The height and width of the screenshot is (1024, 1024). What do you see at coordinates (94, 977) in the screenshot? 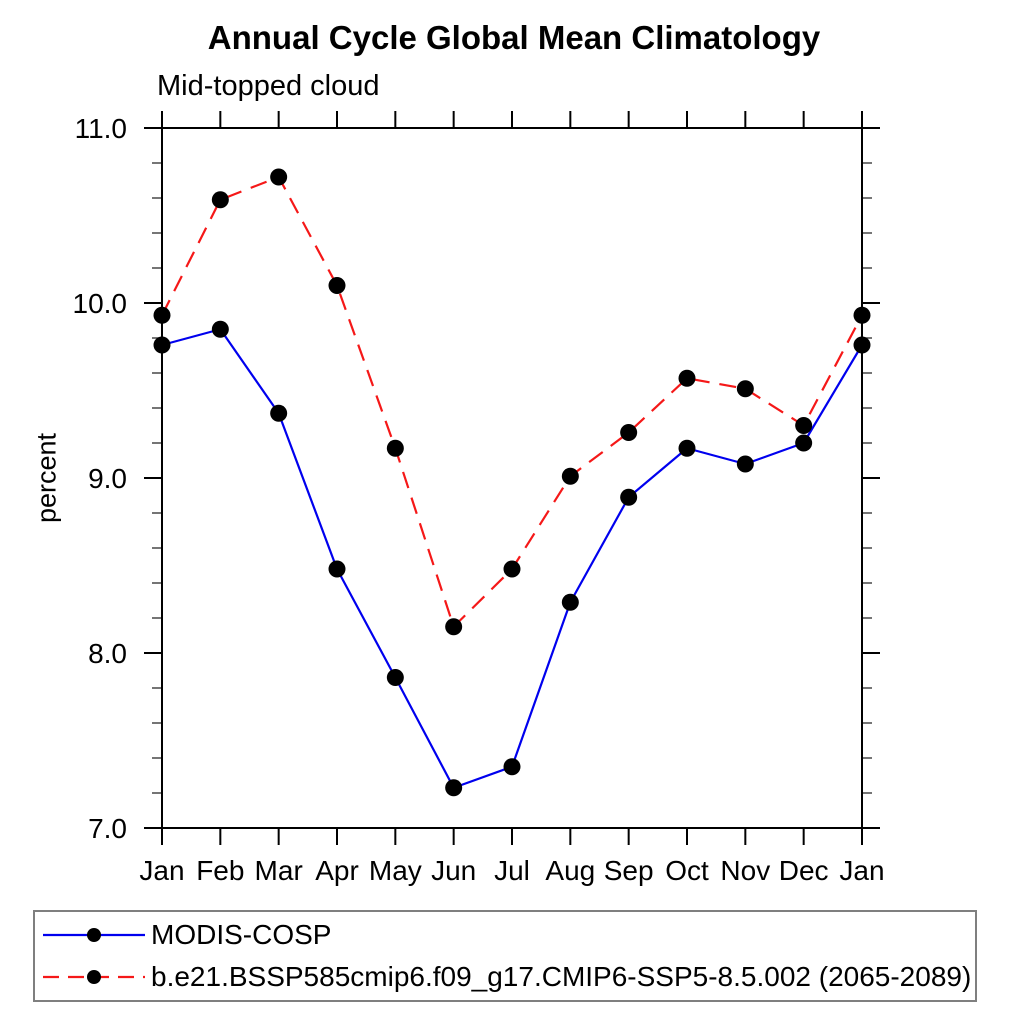
I see `legend-swatch-dashed-line-icon` at bounding box center [94, 977].